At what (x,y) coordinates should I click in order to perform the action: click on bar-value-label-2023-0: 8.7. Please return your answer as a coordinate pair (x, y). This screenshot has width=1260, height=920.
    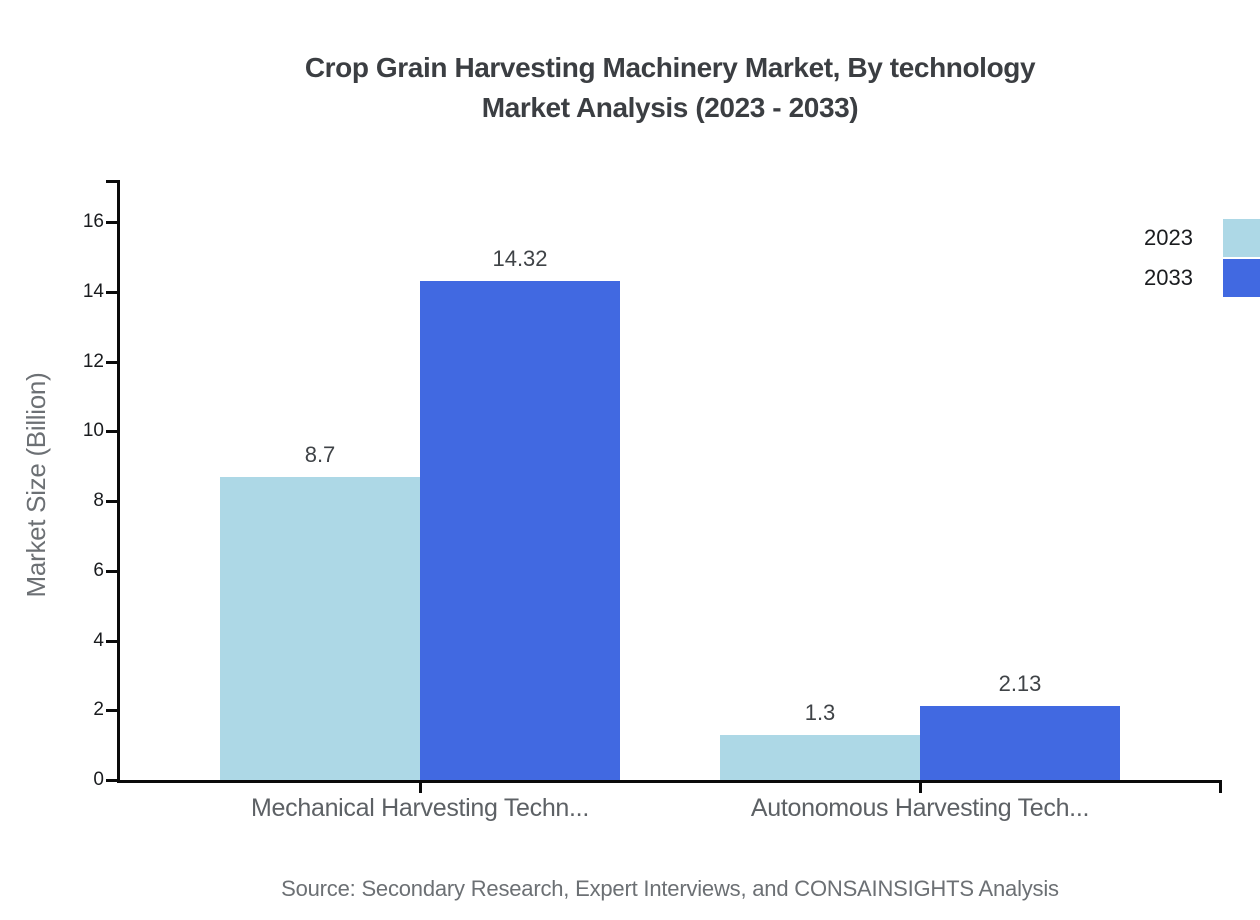
    Looking at the image, I should click on (320, 454).